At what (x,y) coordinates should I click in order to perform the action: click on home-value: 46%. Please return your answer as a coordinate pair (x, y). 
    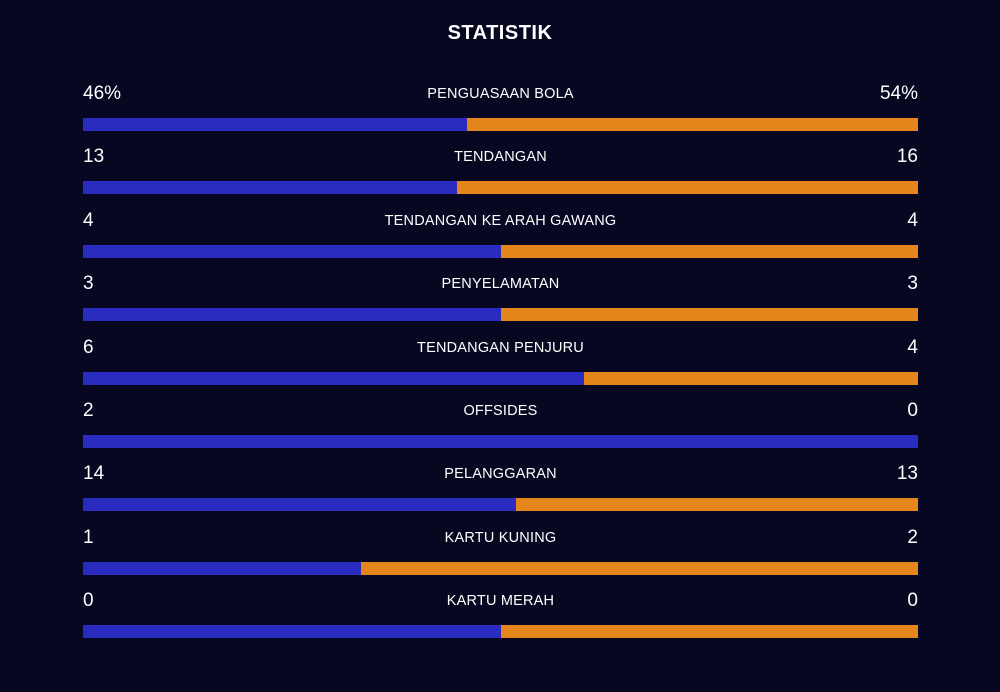
    Looking at the image, I should click on (102, 93).